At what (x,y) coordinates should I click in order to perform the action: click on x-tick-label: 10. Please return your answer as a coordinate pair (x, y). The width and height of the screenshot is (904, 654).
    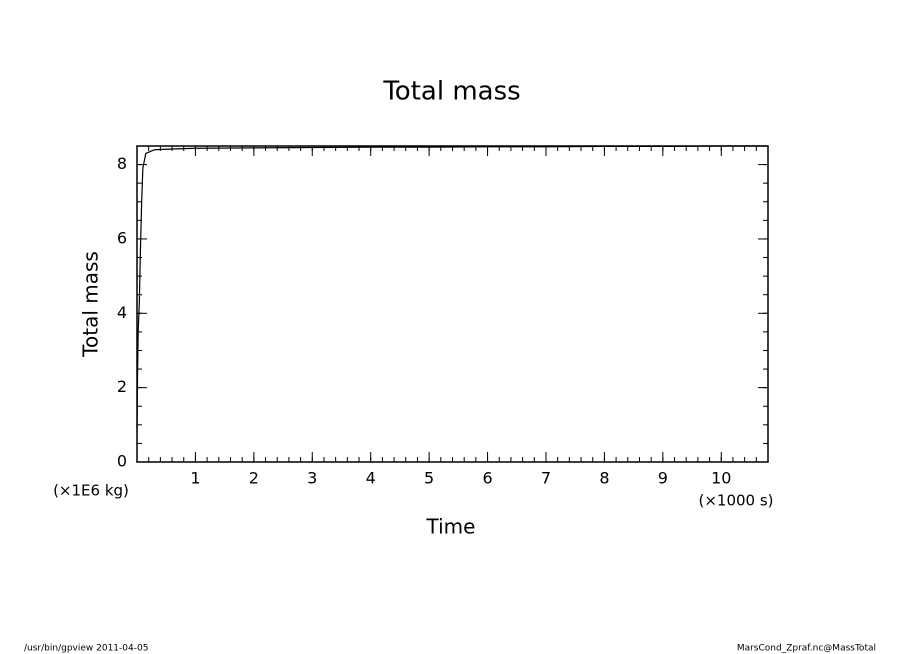
    Looking at the image, I should click on (721, 478).